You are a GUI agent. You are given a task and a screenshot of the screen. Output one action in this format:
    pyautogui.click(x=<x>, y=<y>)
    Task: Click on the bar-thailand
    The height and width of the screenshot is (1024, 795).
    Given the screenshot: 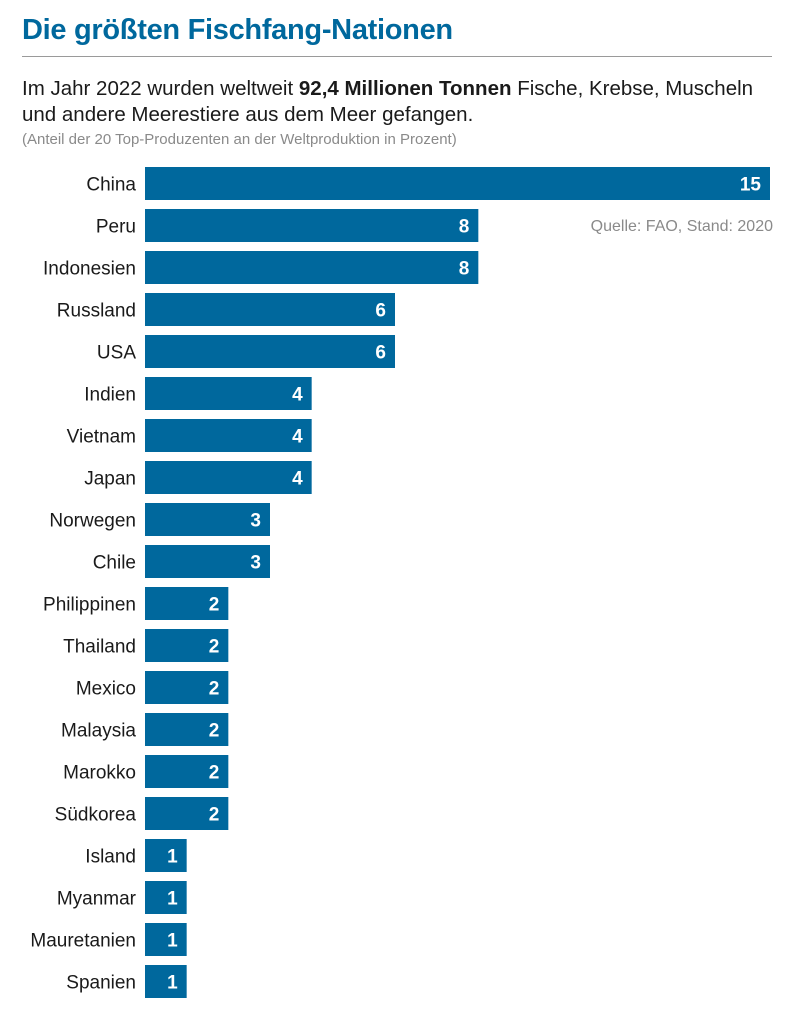 What is the action you would take?
    pyautogui.click(x=187, y=645)
    